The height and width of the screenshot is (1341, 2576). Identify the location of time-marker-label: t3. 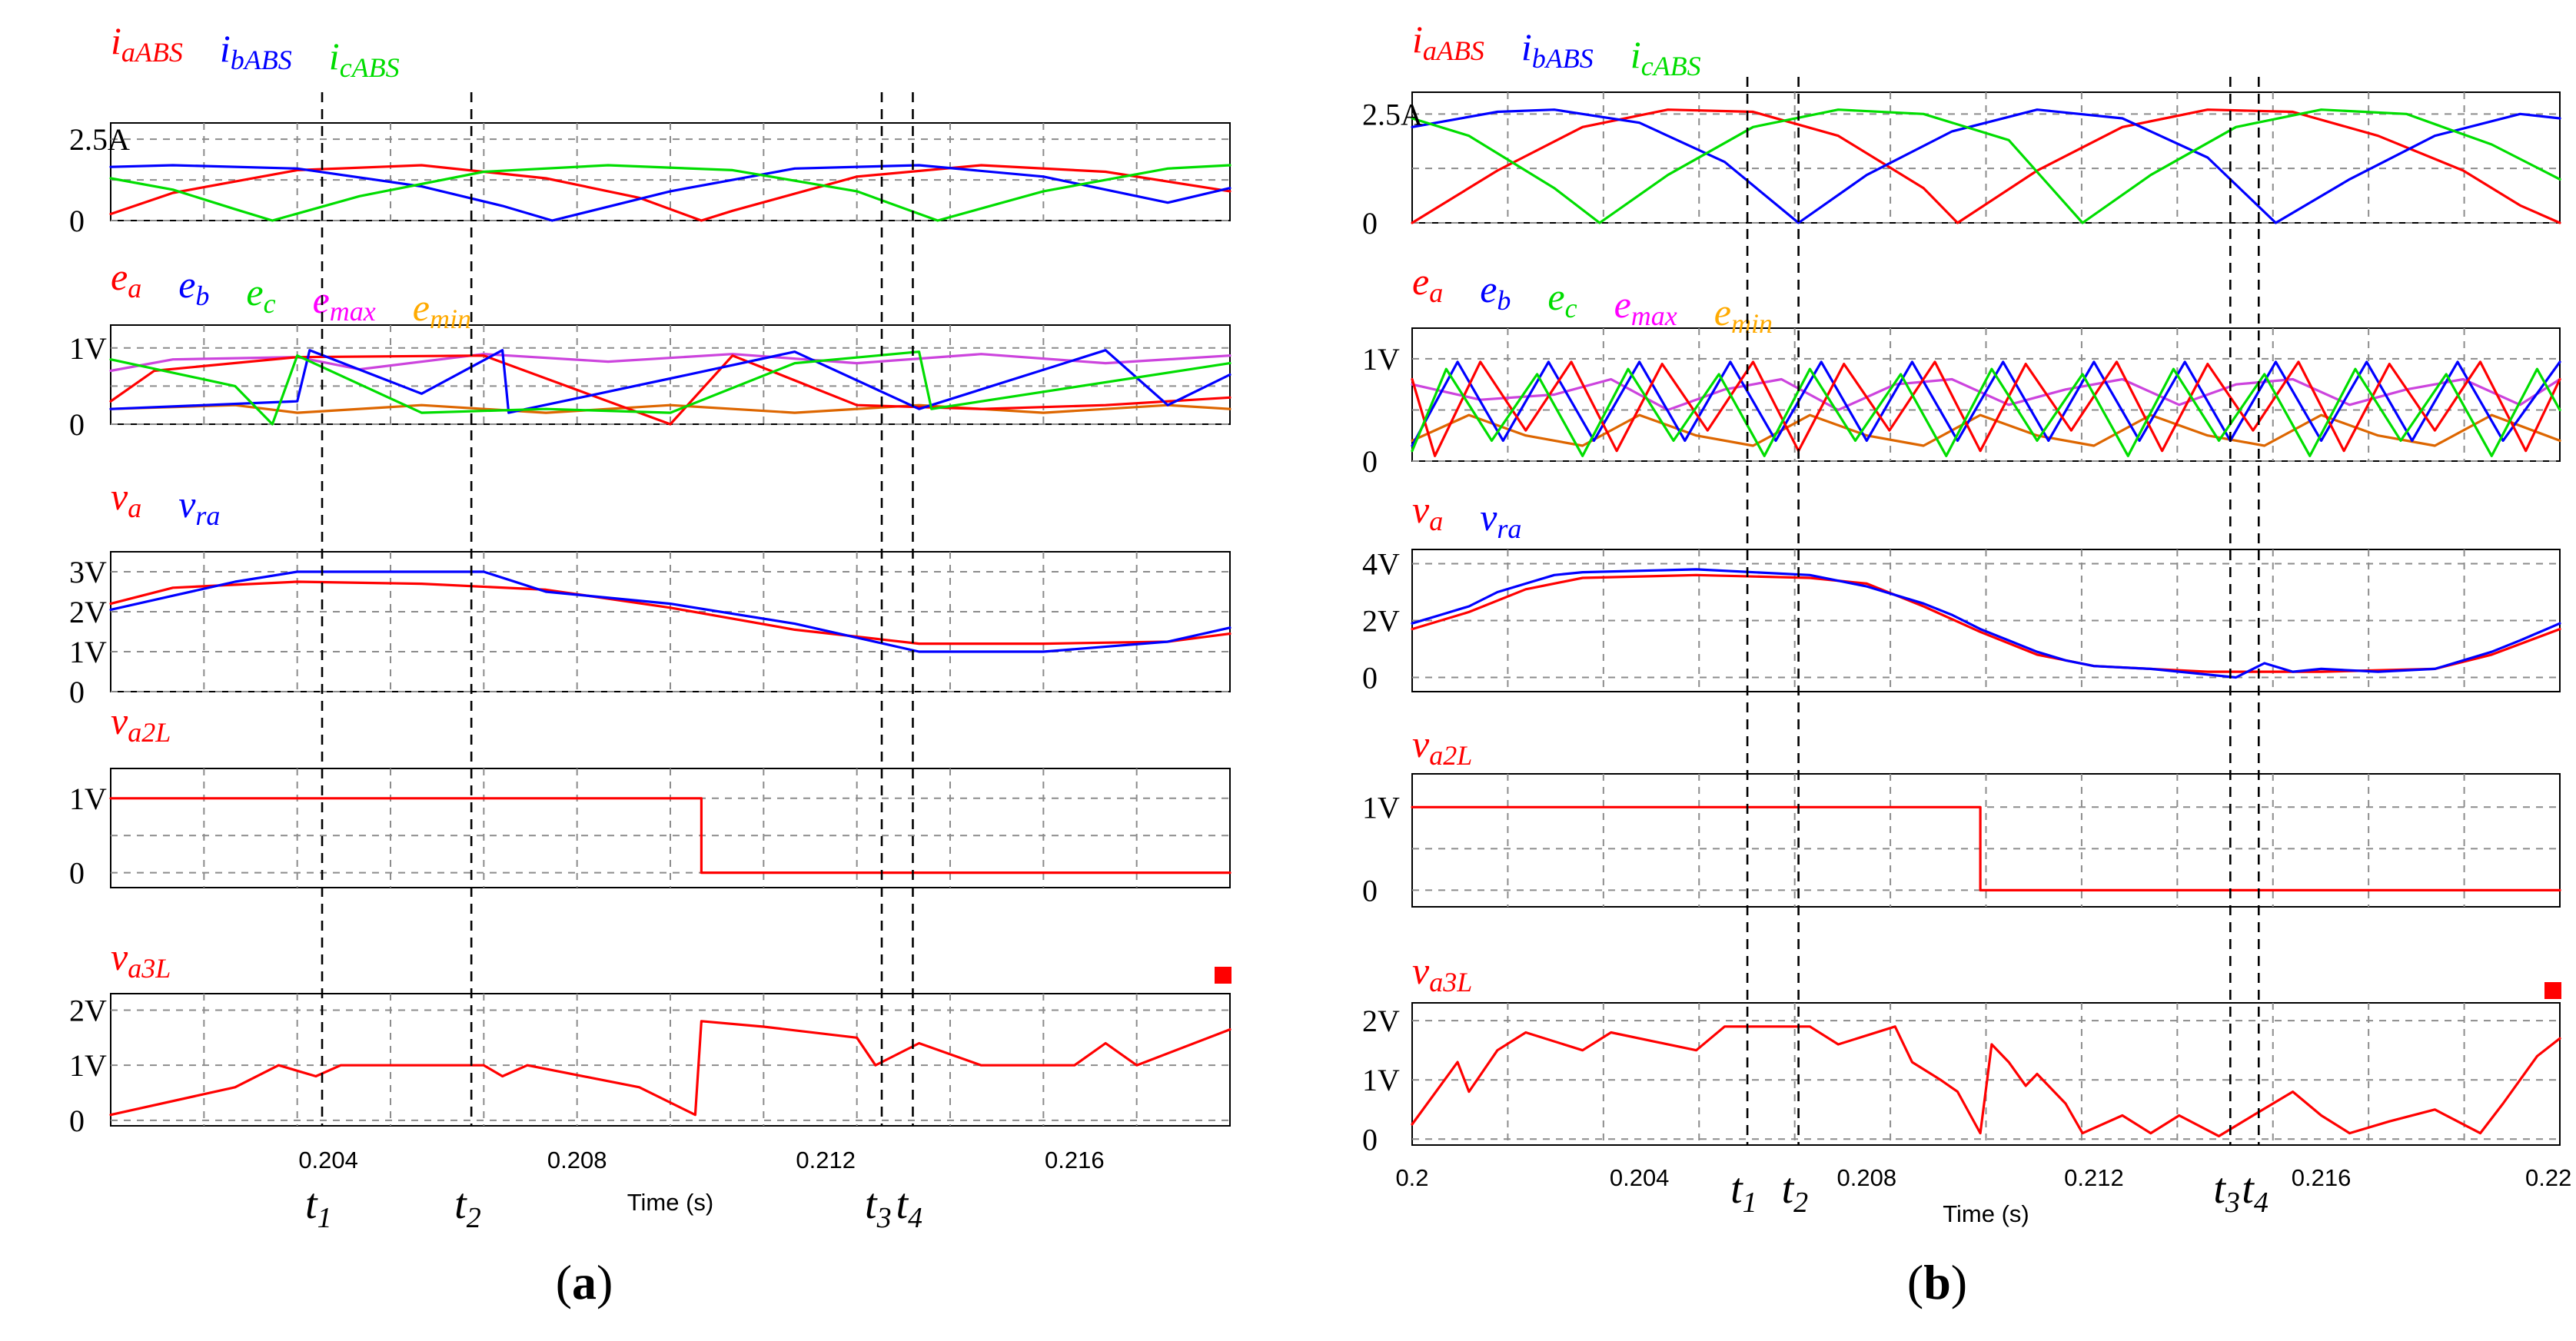
(879, 1207).